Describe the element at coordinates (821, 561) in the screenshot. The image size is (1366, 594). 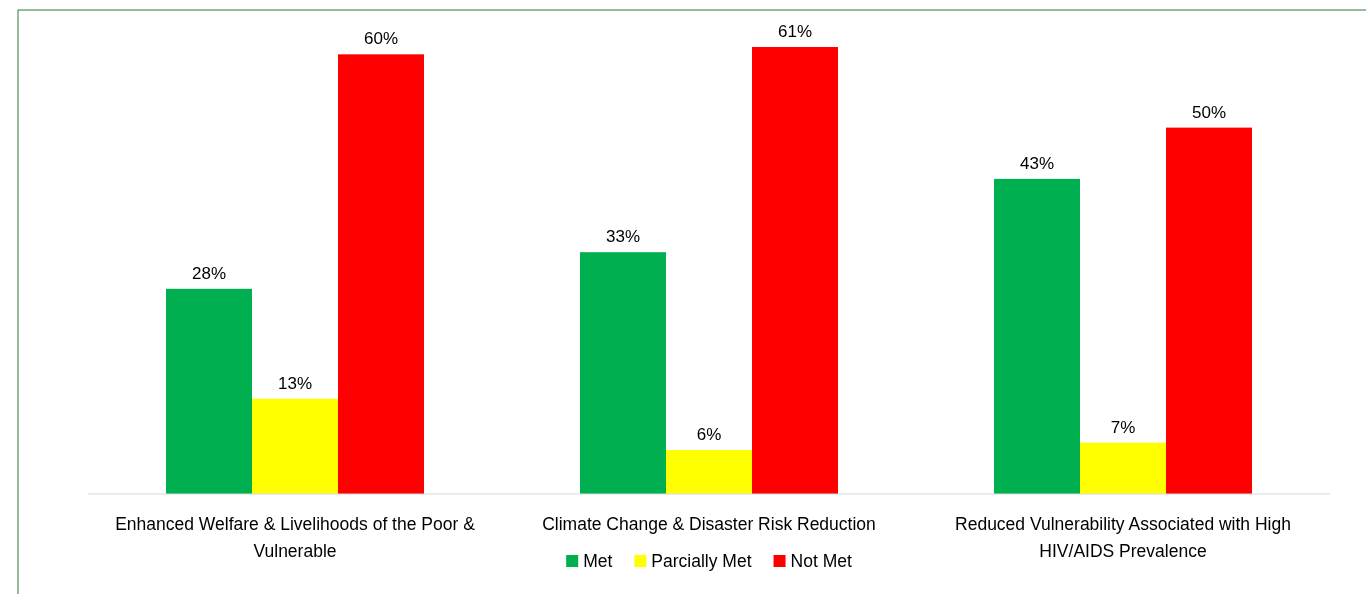
I see `legend-label: Not Met` at that location.